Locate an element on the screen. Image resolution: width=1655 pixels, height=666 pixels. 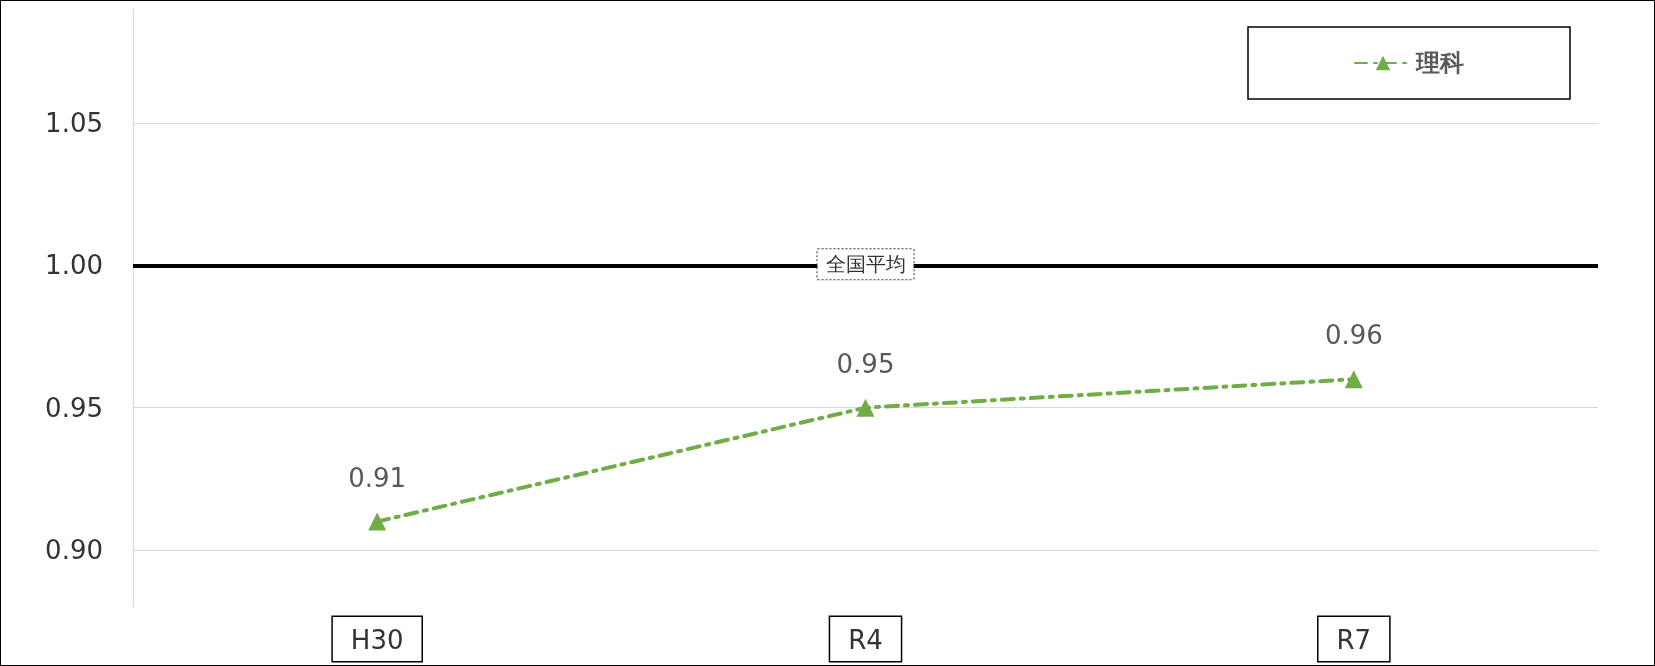
x-tick-label: R7 is located at coordinates (1354, 640).